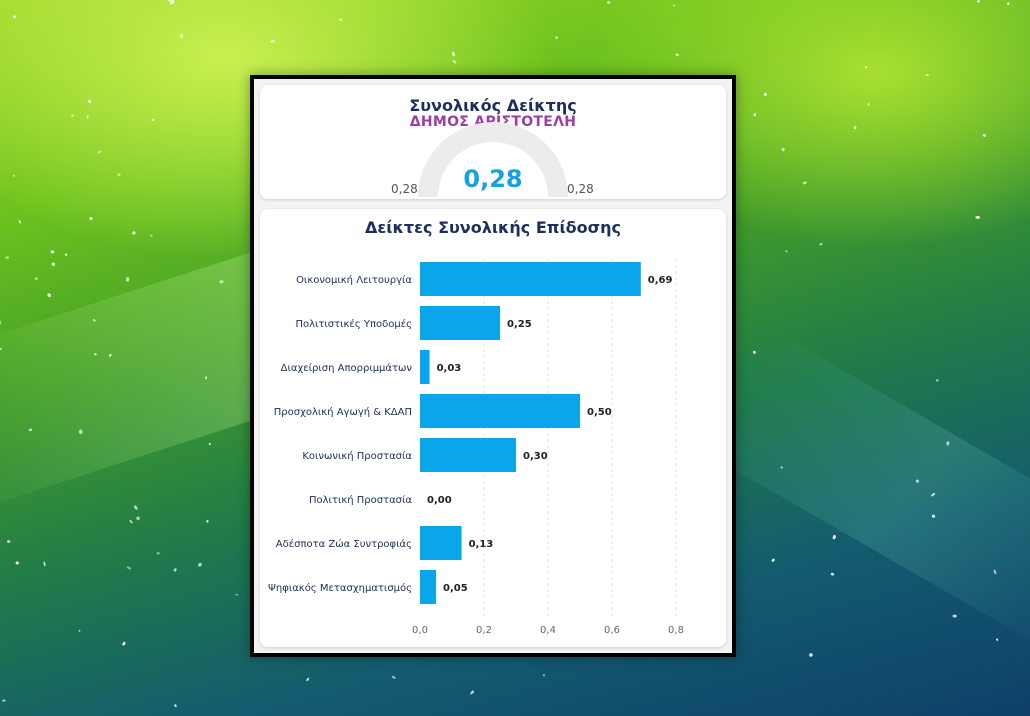 Image resolution: width=1030 pixels, height=716 pixels. I want to click on bar-value-label: 0,13, so click(481, 544).